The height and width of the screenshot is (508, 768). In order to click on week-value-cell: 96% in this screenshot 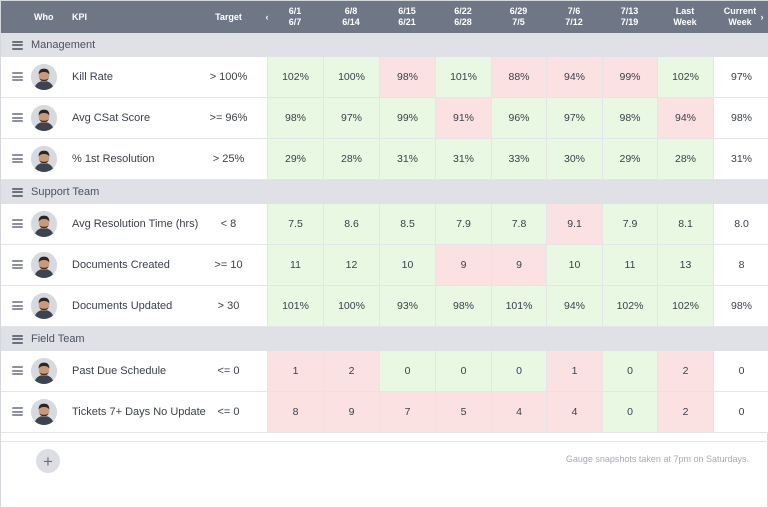, I will do `click(518, 118)`.